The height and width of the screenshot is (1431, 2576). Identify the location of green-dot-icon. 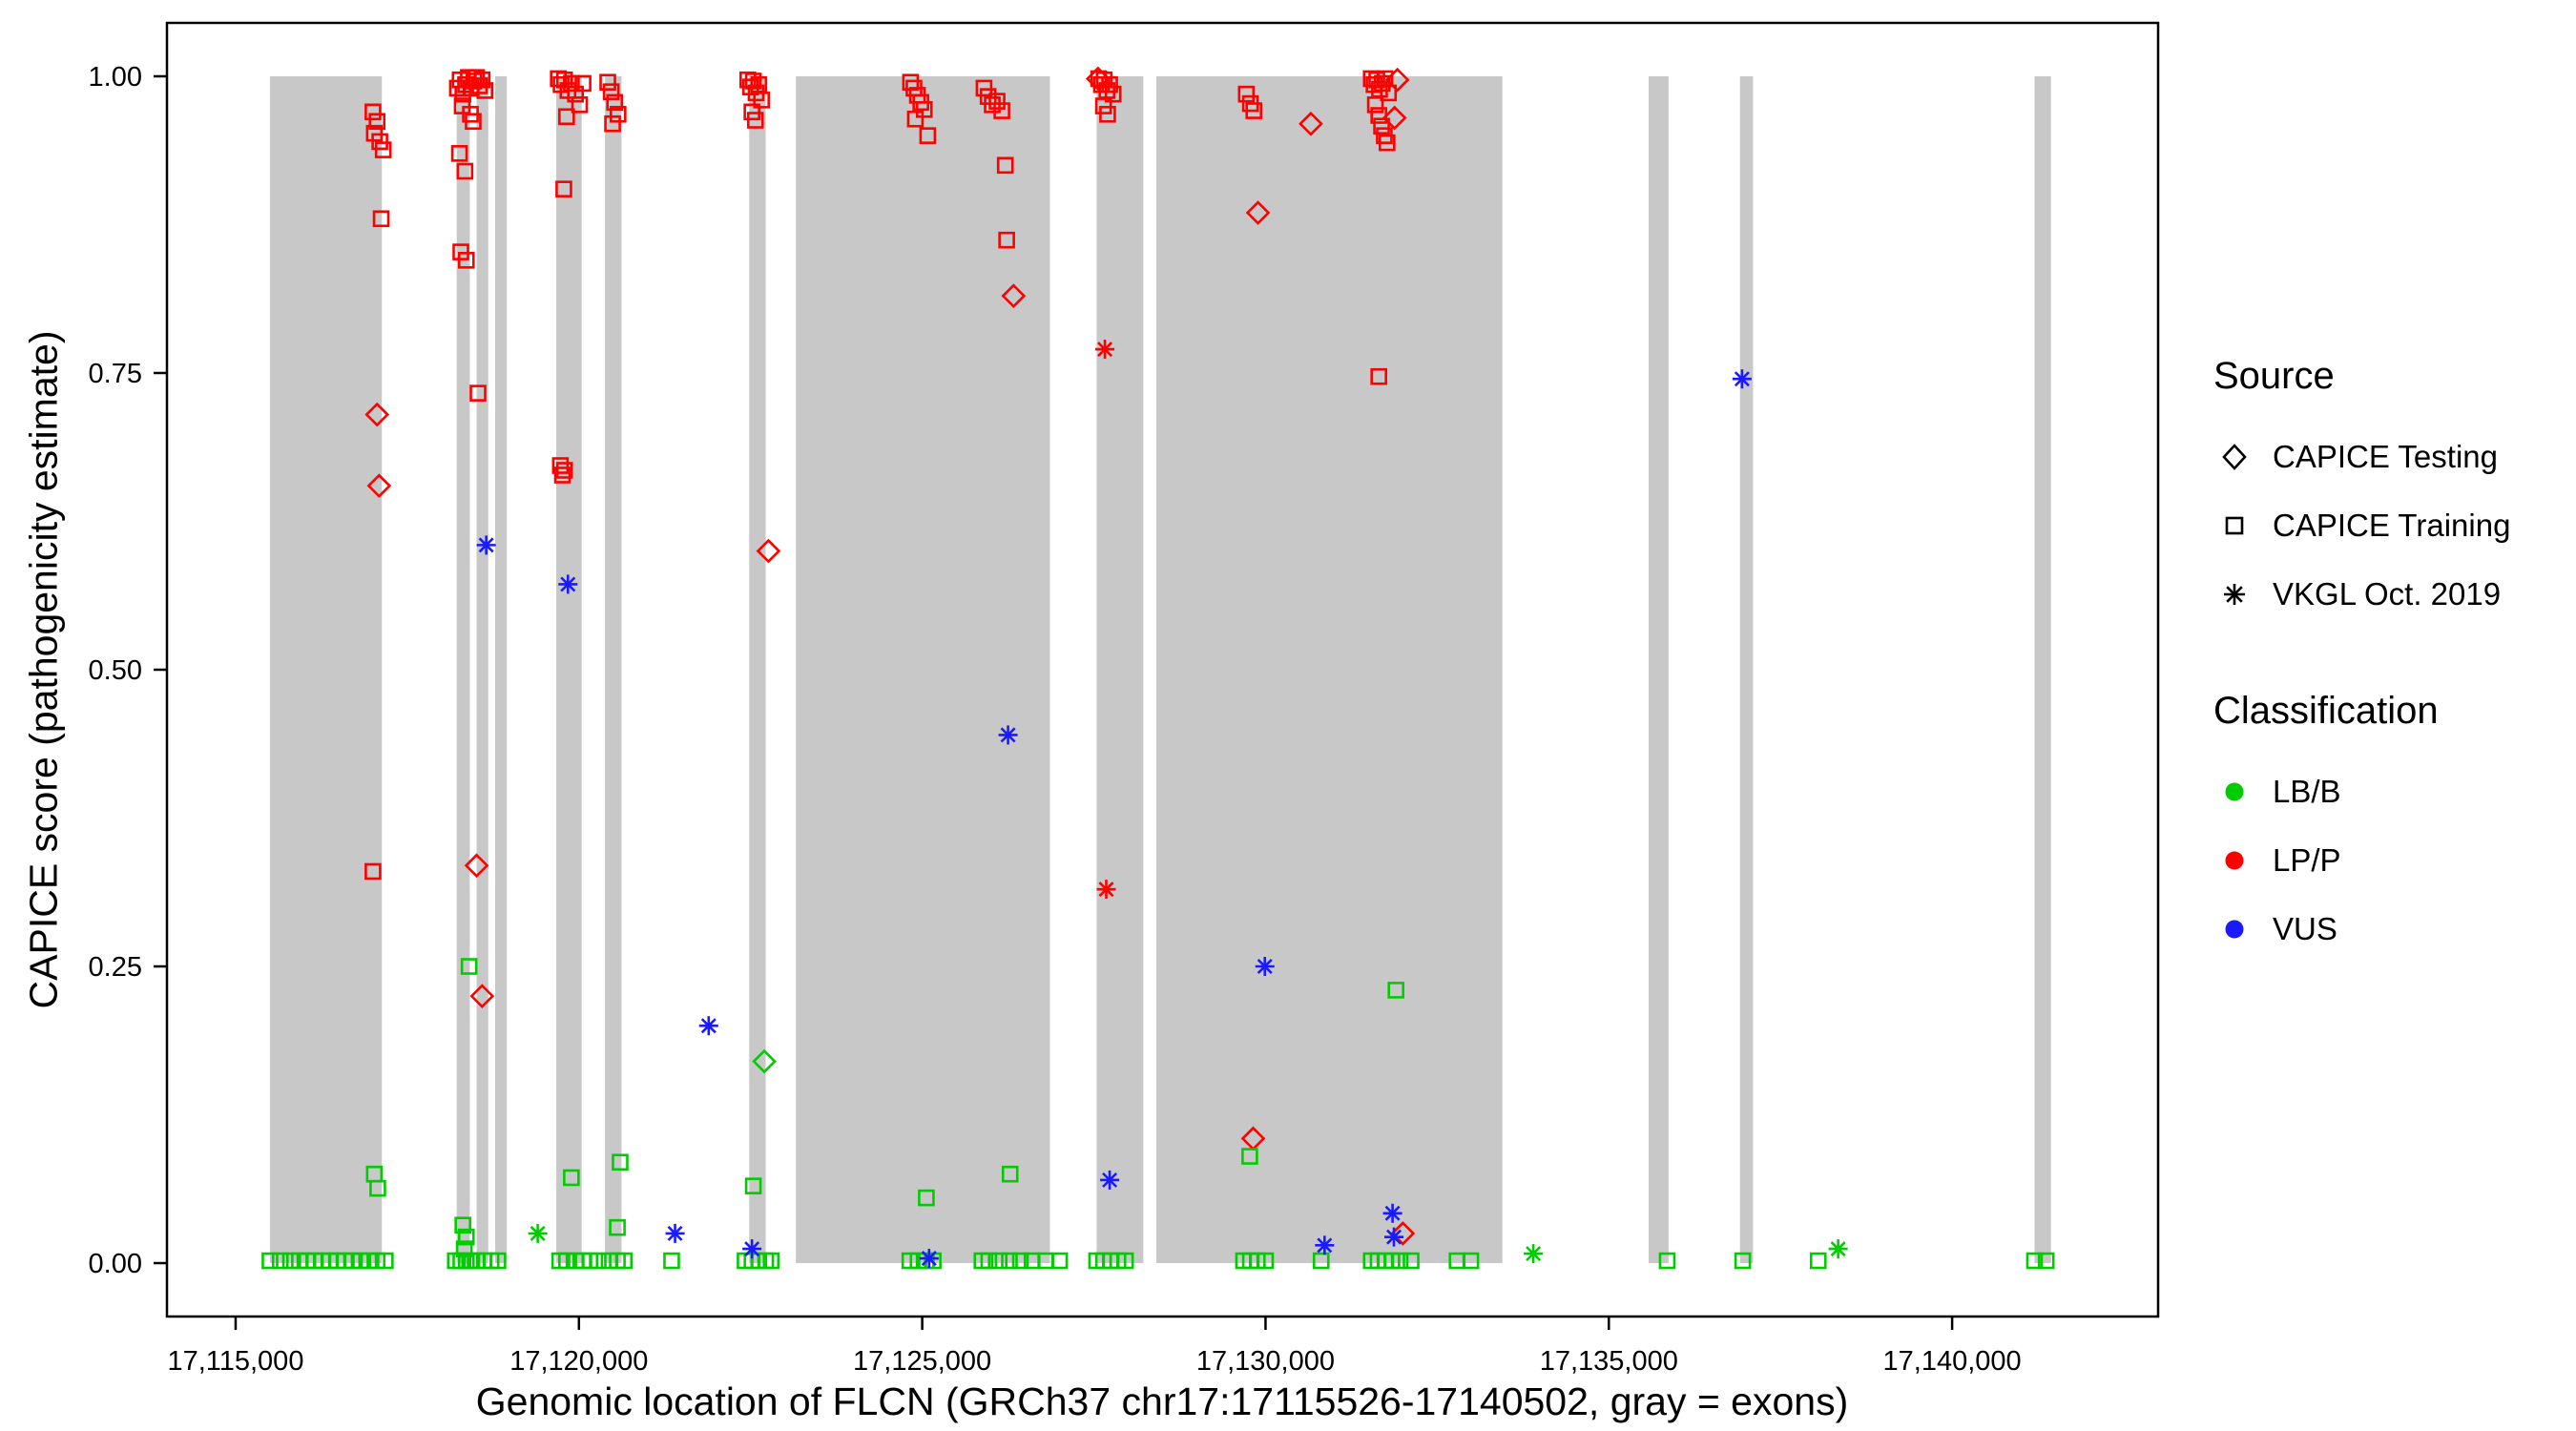
(2234, 791).